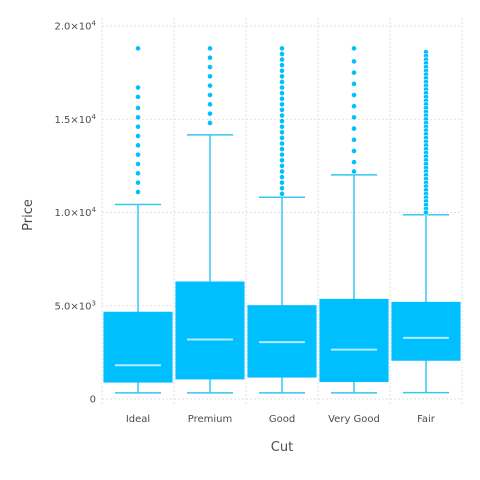  What do you see at coordinates (426, 419) in the screenshot?
I see `x-tick-label: Fair` at bounding box center [426, 419].